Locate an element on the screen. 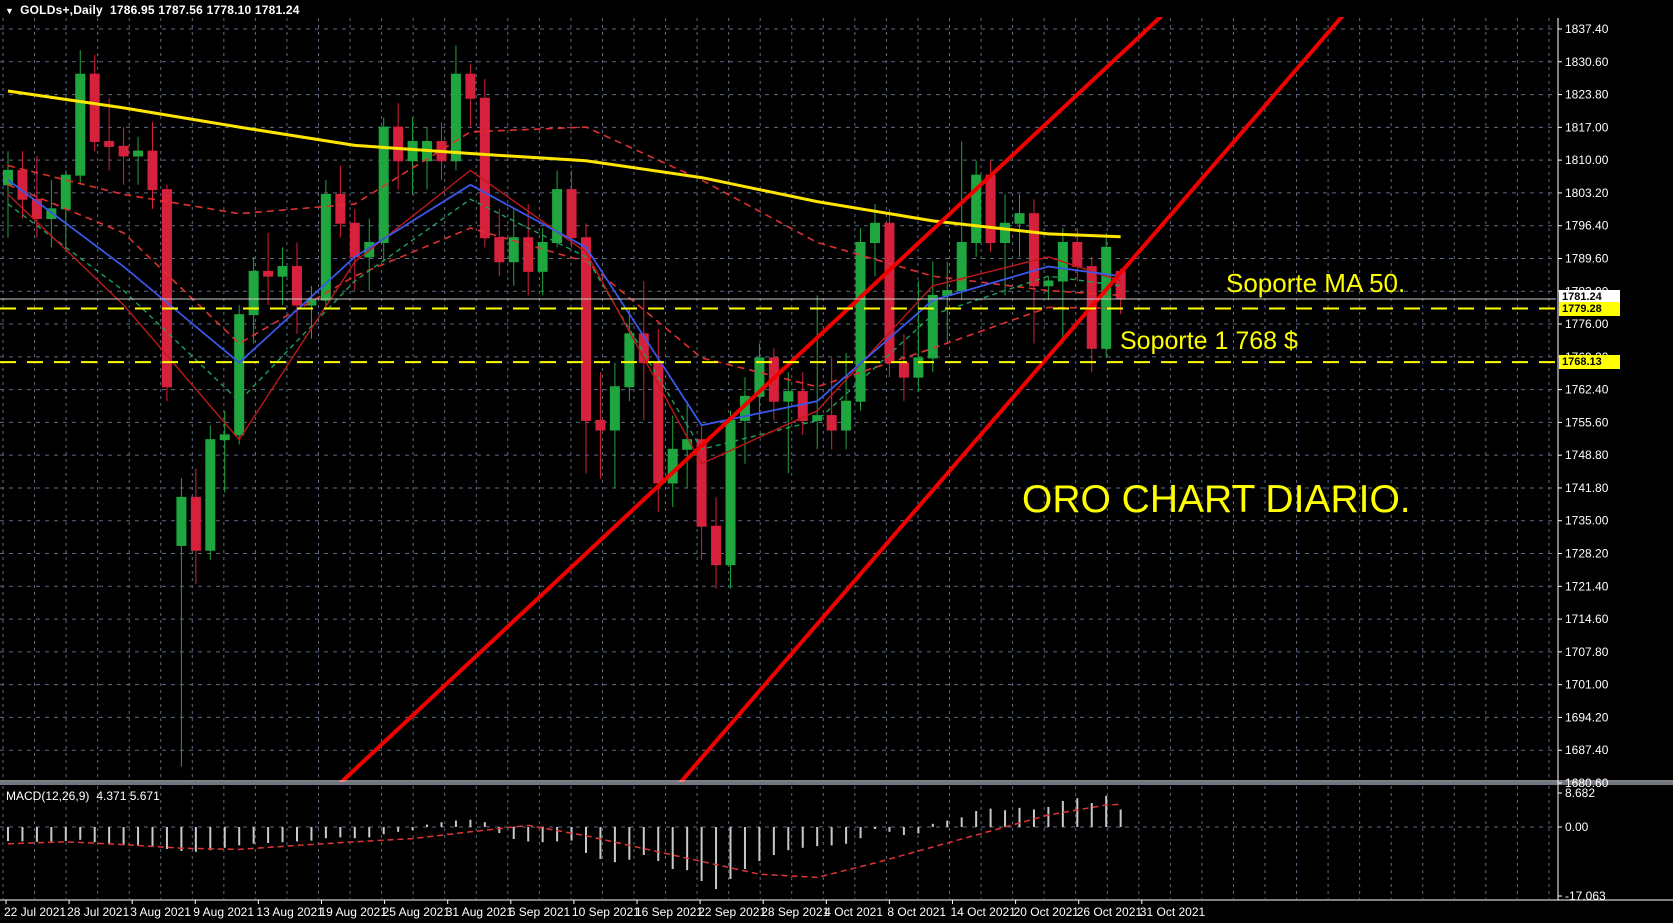 The height and width of the screenshot is (923, 1673). overlay-ma-red-dash-upper is located at coordinates (564, 211).